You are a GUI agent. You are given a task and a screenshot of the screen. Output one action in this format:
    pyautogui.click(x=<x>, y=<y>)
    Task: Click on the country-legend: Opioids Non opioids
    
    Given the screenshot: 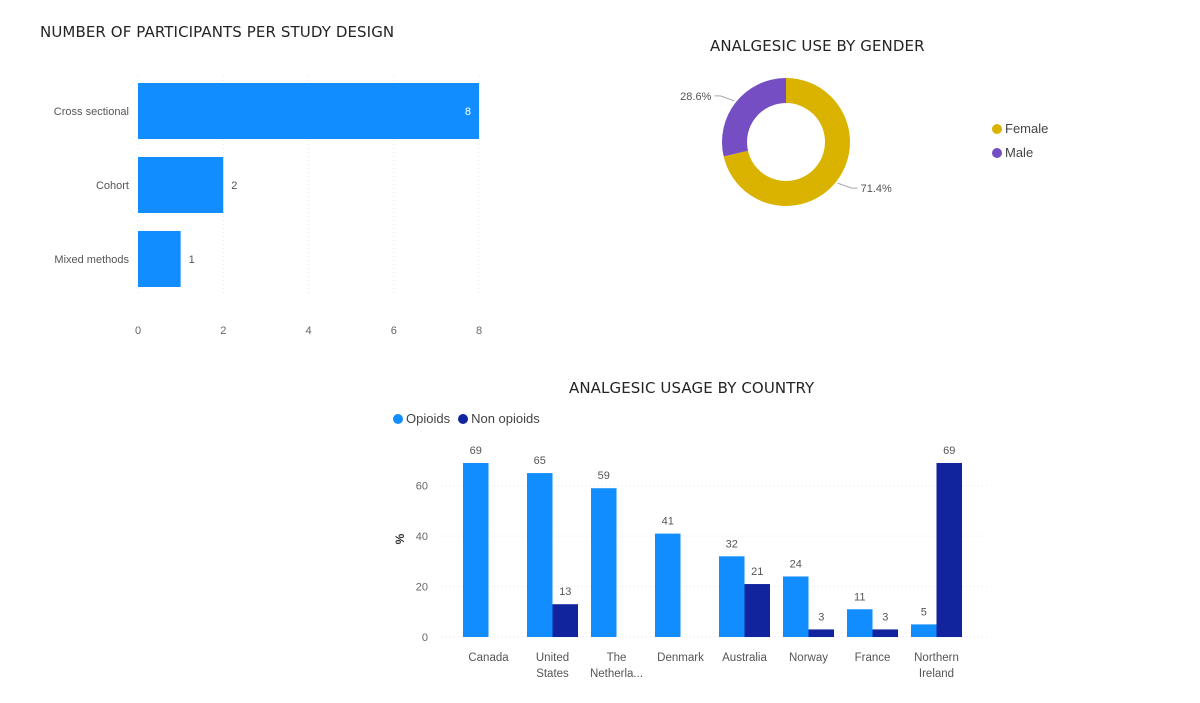 What is the action you would take?
    pyautogui.click(x=466, y=418)
    